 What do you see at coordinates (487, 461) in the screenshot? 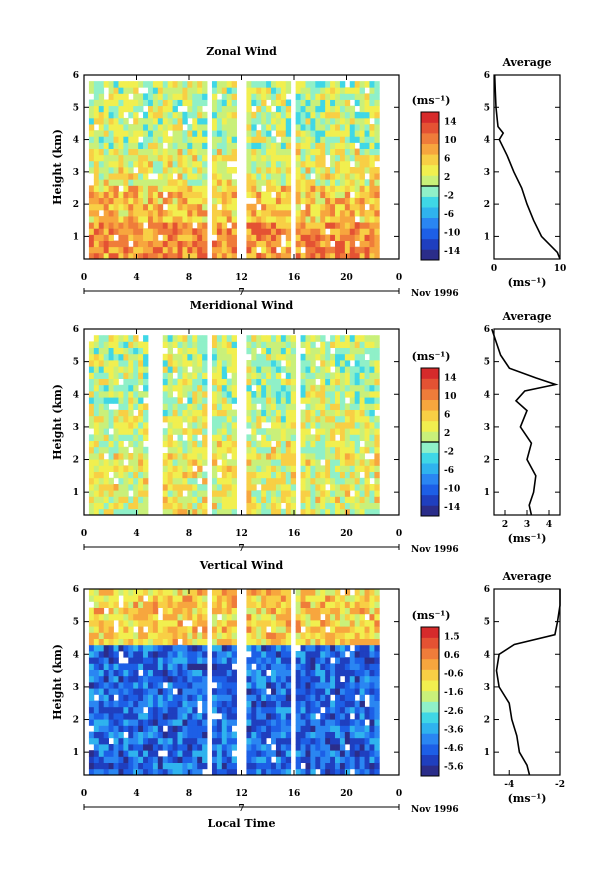
I see `avg-y-tick-label: 2` at bounding box center [487, 461].